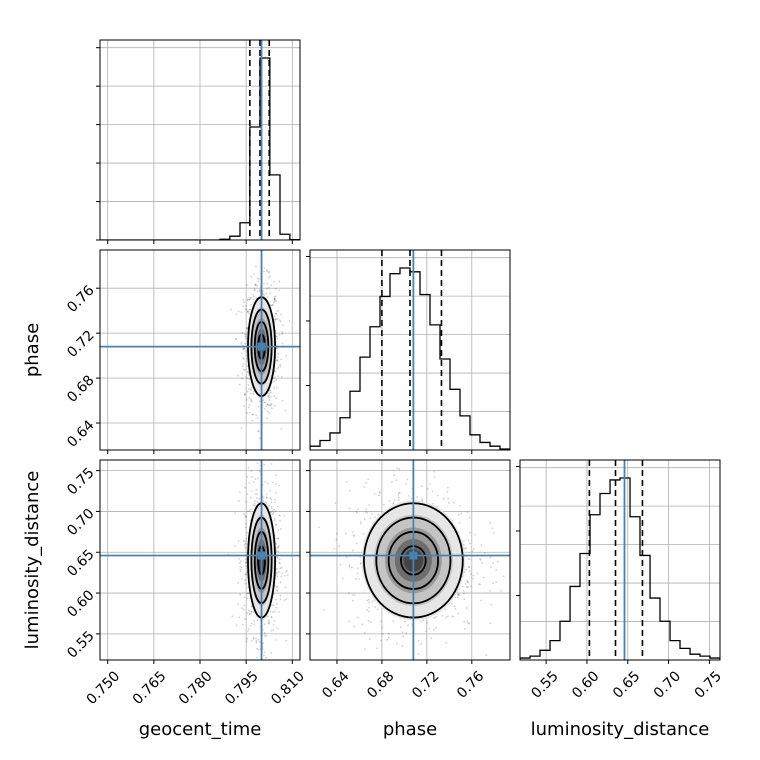 The height and width of the screenshot is (760, 760). I want to click on truth-marker, so click(261, 555).